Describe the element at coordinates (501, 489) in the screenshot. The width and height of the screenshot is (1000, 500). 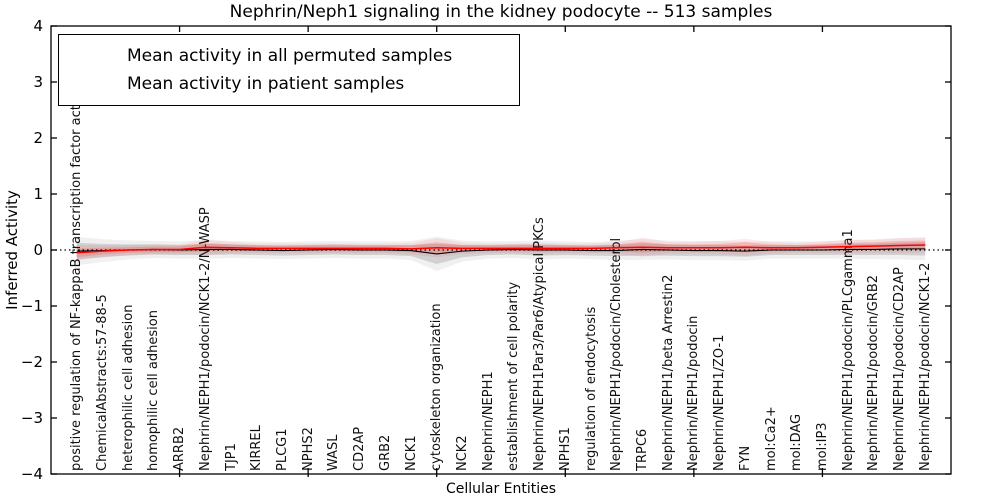
I see `x-axis-label: Cellular Entities` at that location.